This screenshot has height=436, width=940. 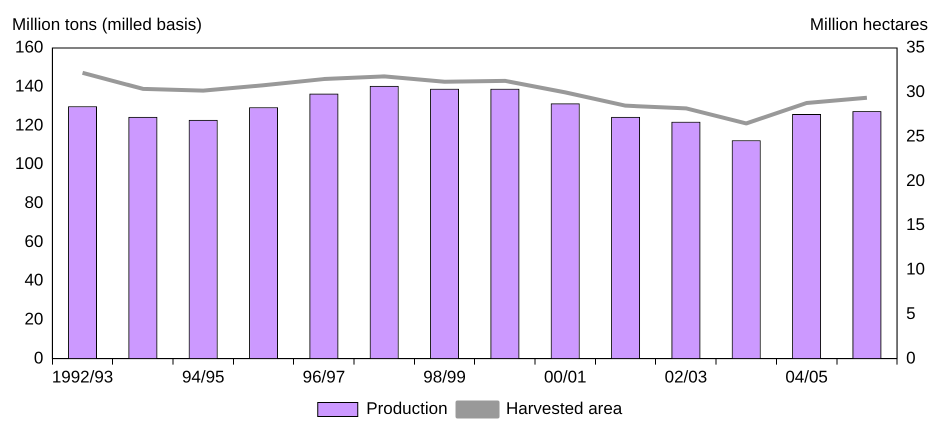 I want to click on y2-tick-label: 35, so click(x=916, y=47).